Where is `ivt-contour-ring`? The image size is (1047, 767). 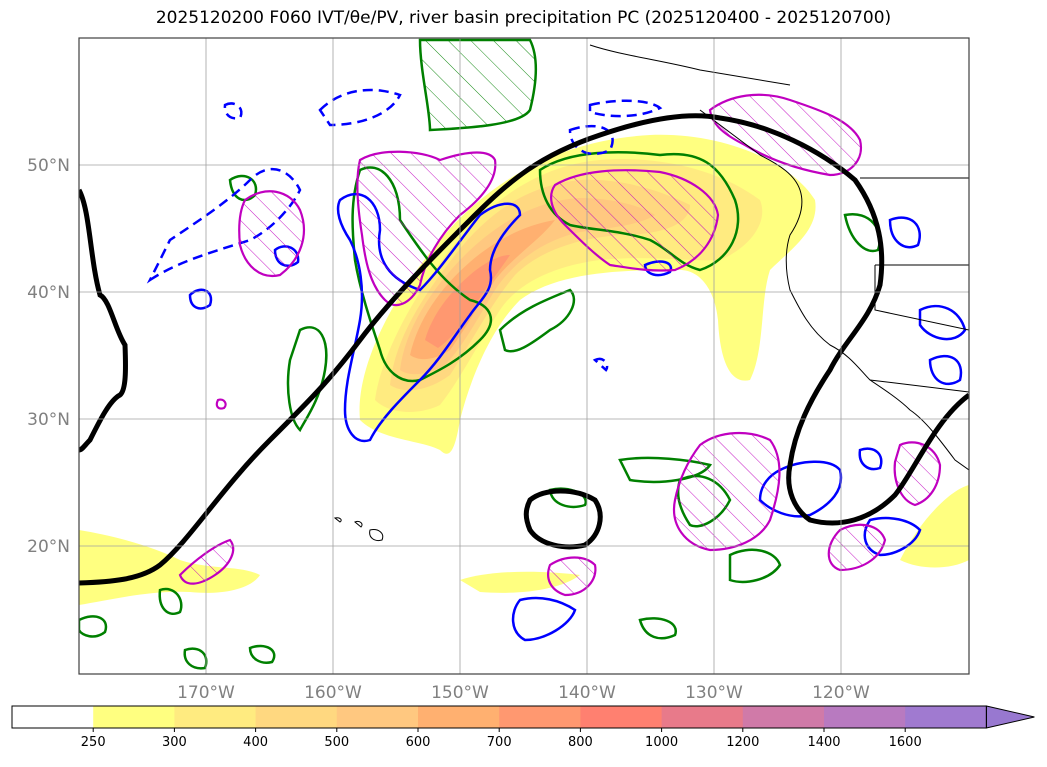 ivt-contour-ring is located at coordinates (563, 519).